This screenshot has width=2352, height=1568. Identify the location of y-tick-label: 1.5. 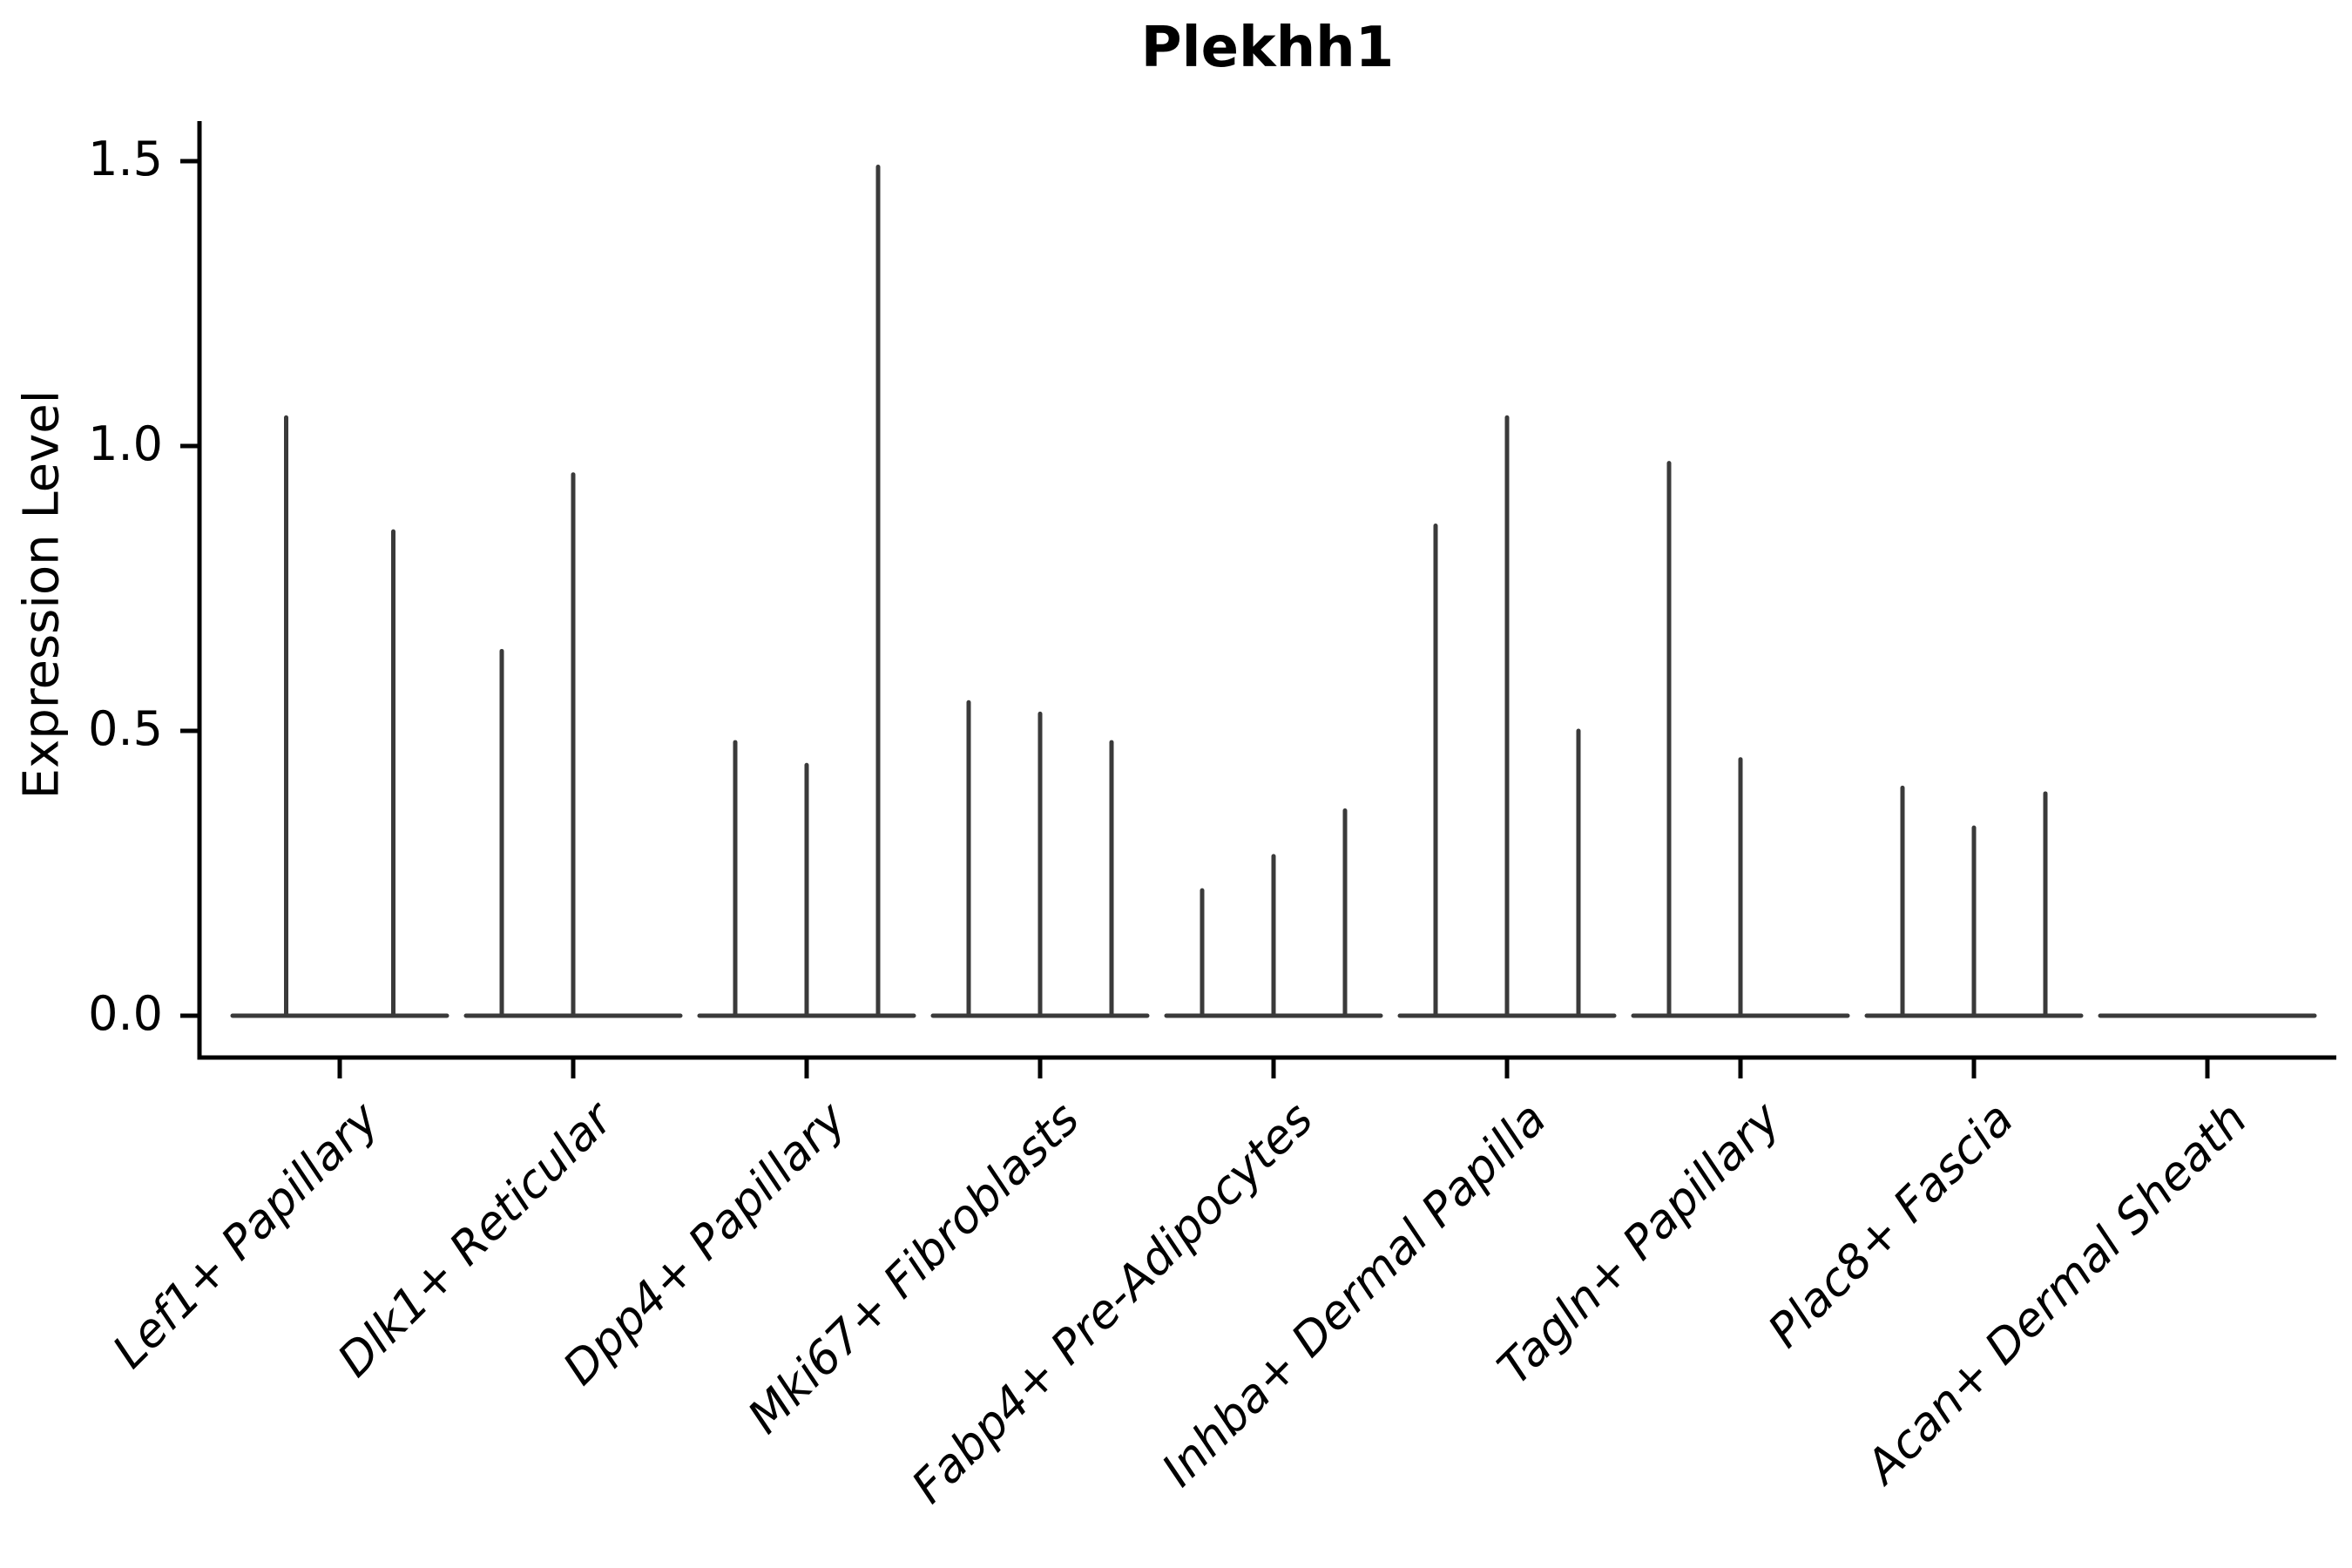
(125, 158).